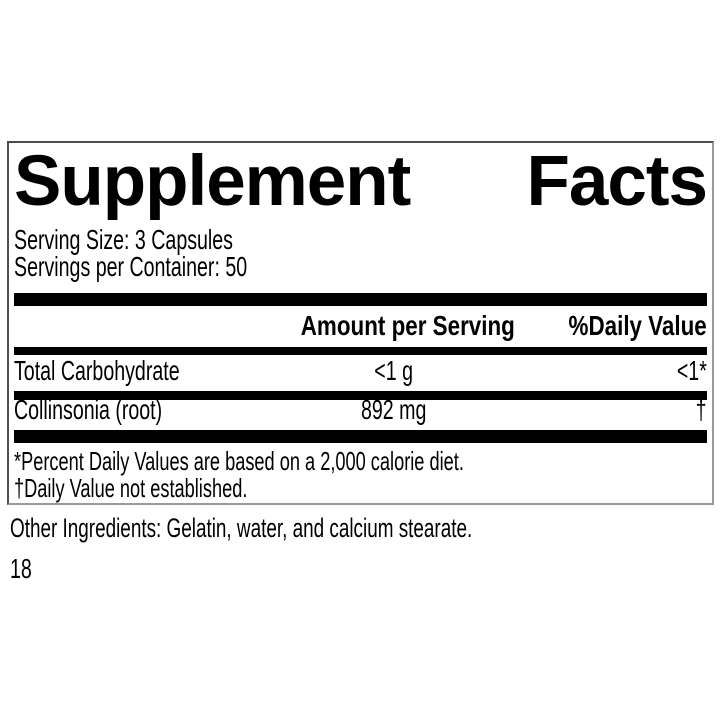  I want to click on nutrient-daily-value: <1*, so click(692, 370).